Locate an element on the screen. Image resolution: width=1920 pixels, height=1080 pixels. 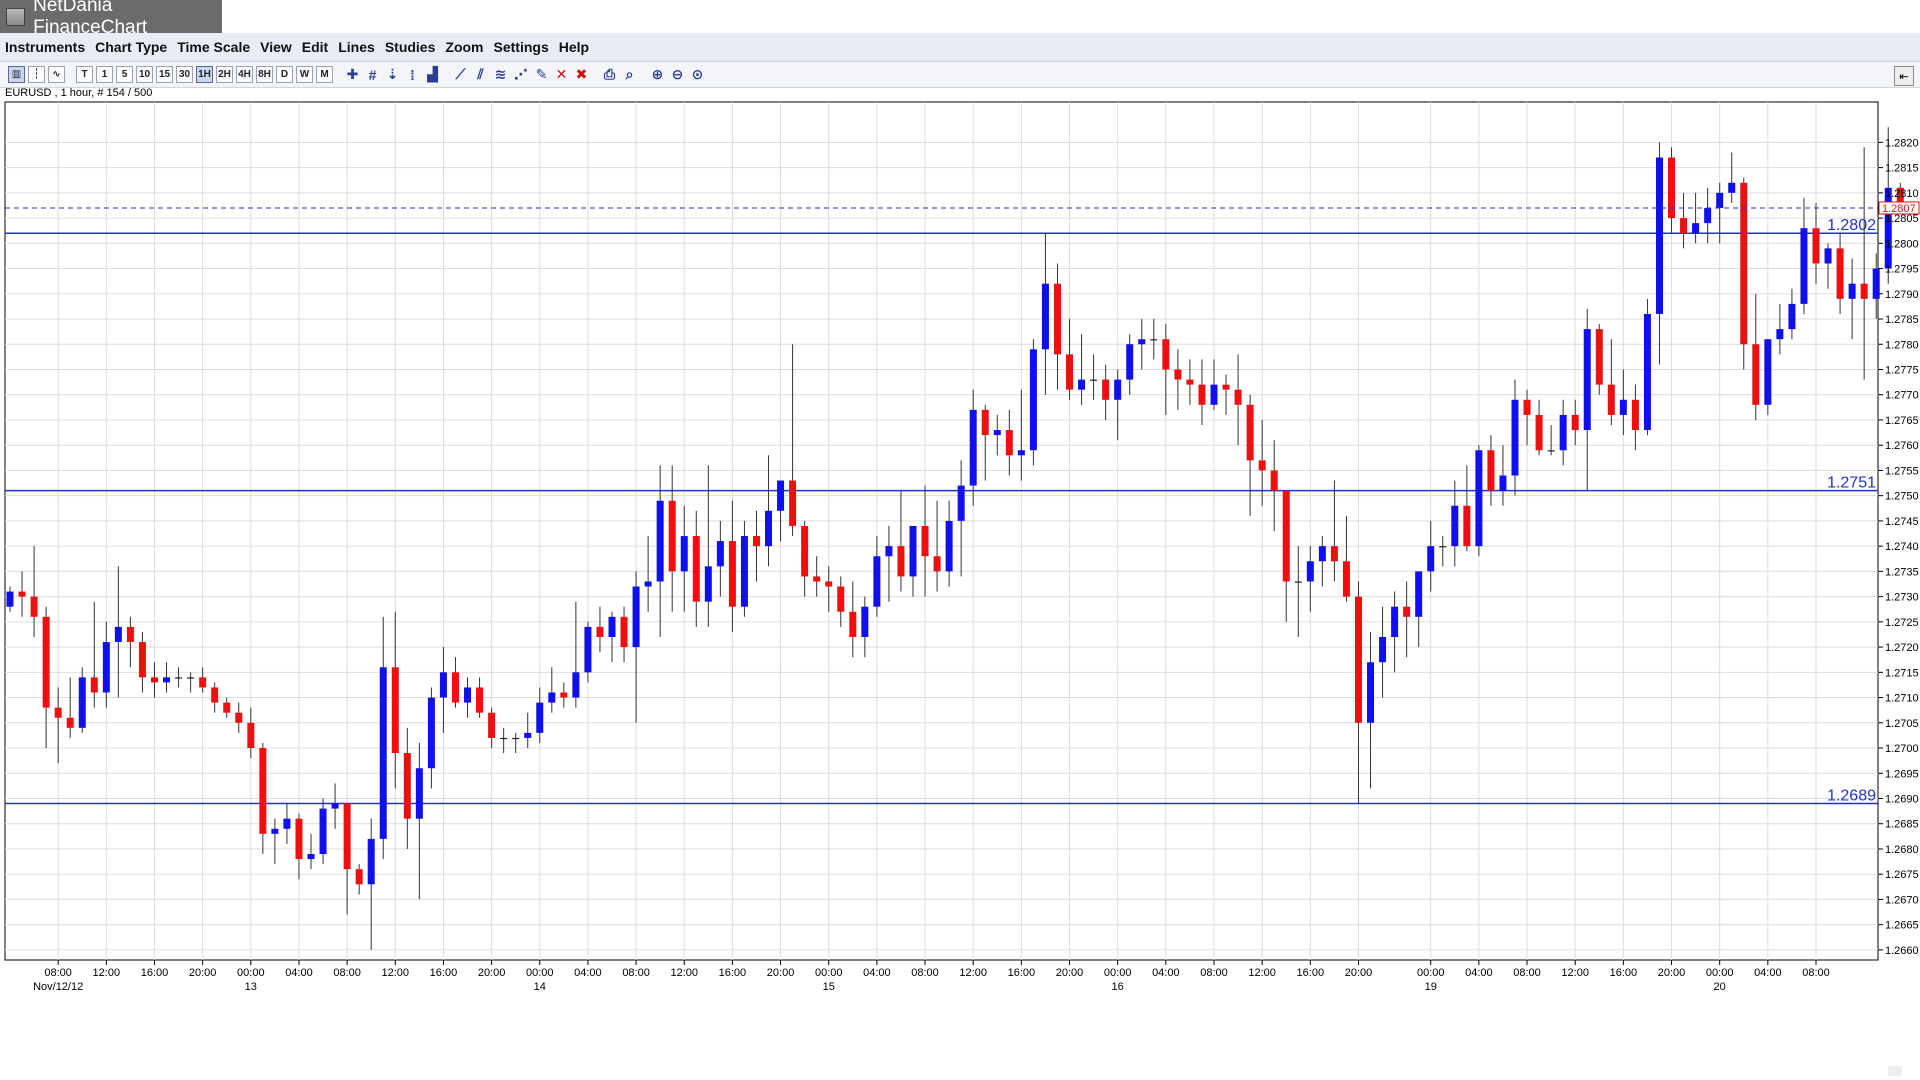
x-tick-label: 04:00 is located at coordinates (1479, 973).